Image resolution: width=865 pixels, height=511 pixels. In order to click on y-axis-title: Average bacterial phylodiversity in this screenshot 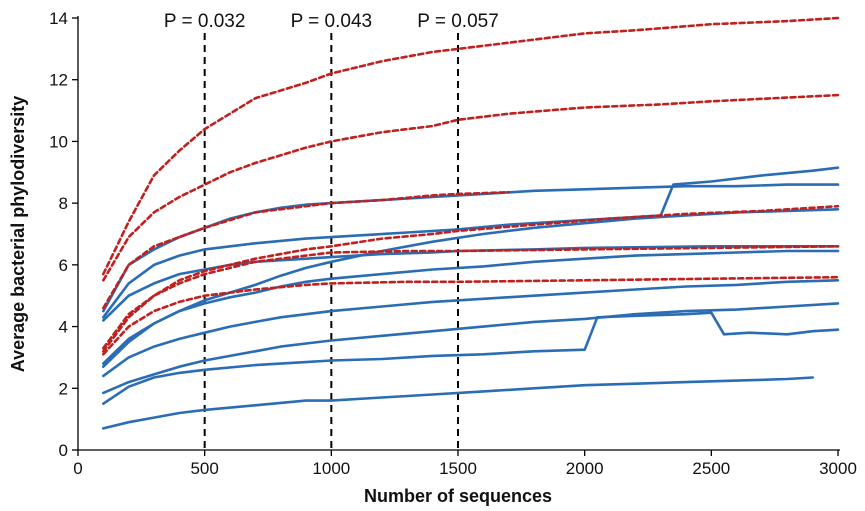, I will do `click(18, 234)`.